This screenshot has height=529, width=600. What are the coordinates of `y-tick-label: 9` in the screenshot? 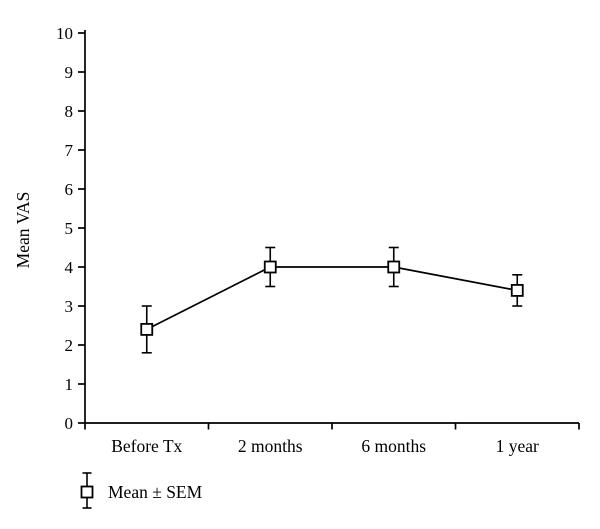 It's located at (69, 72).